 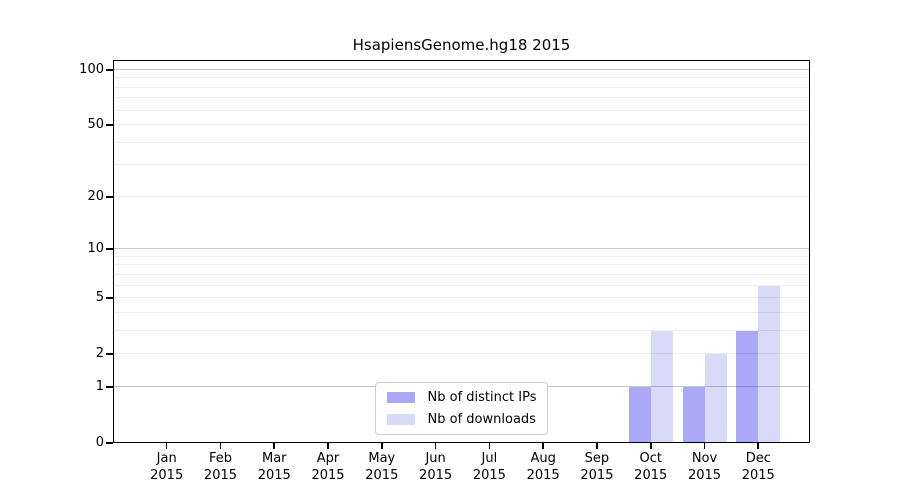 I want to click on x-label-apr: Apr 2015, so click(x=328, y=467).